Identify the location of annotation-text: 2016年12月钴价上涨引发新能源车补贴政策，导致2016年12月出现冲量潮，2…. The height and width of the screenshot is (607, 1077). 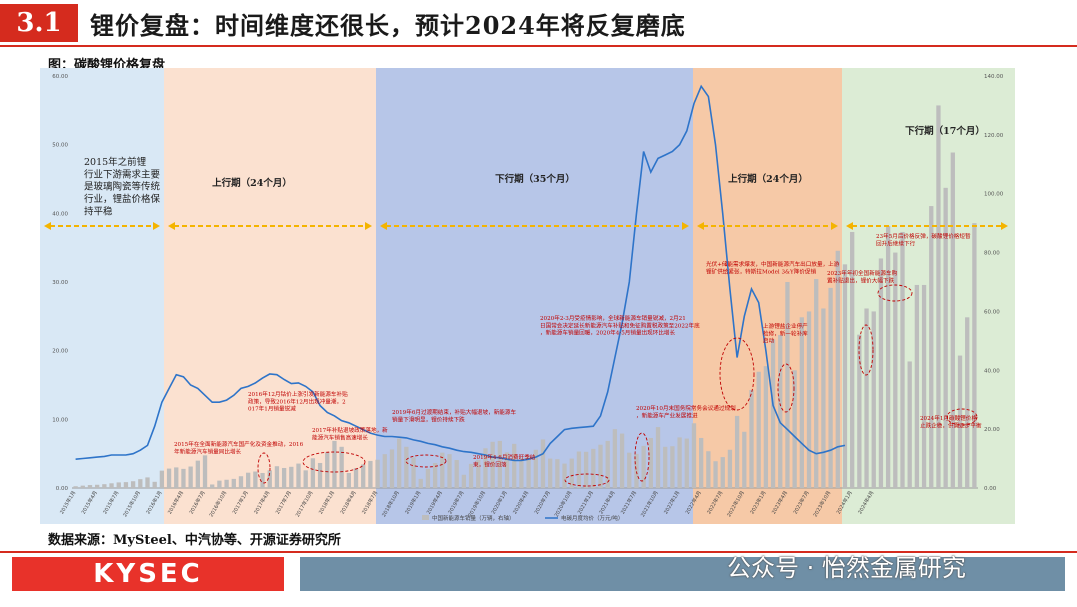
(298, 401).